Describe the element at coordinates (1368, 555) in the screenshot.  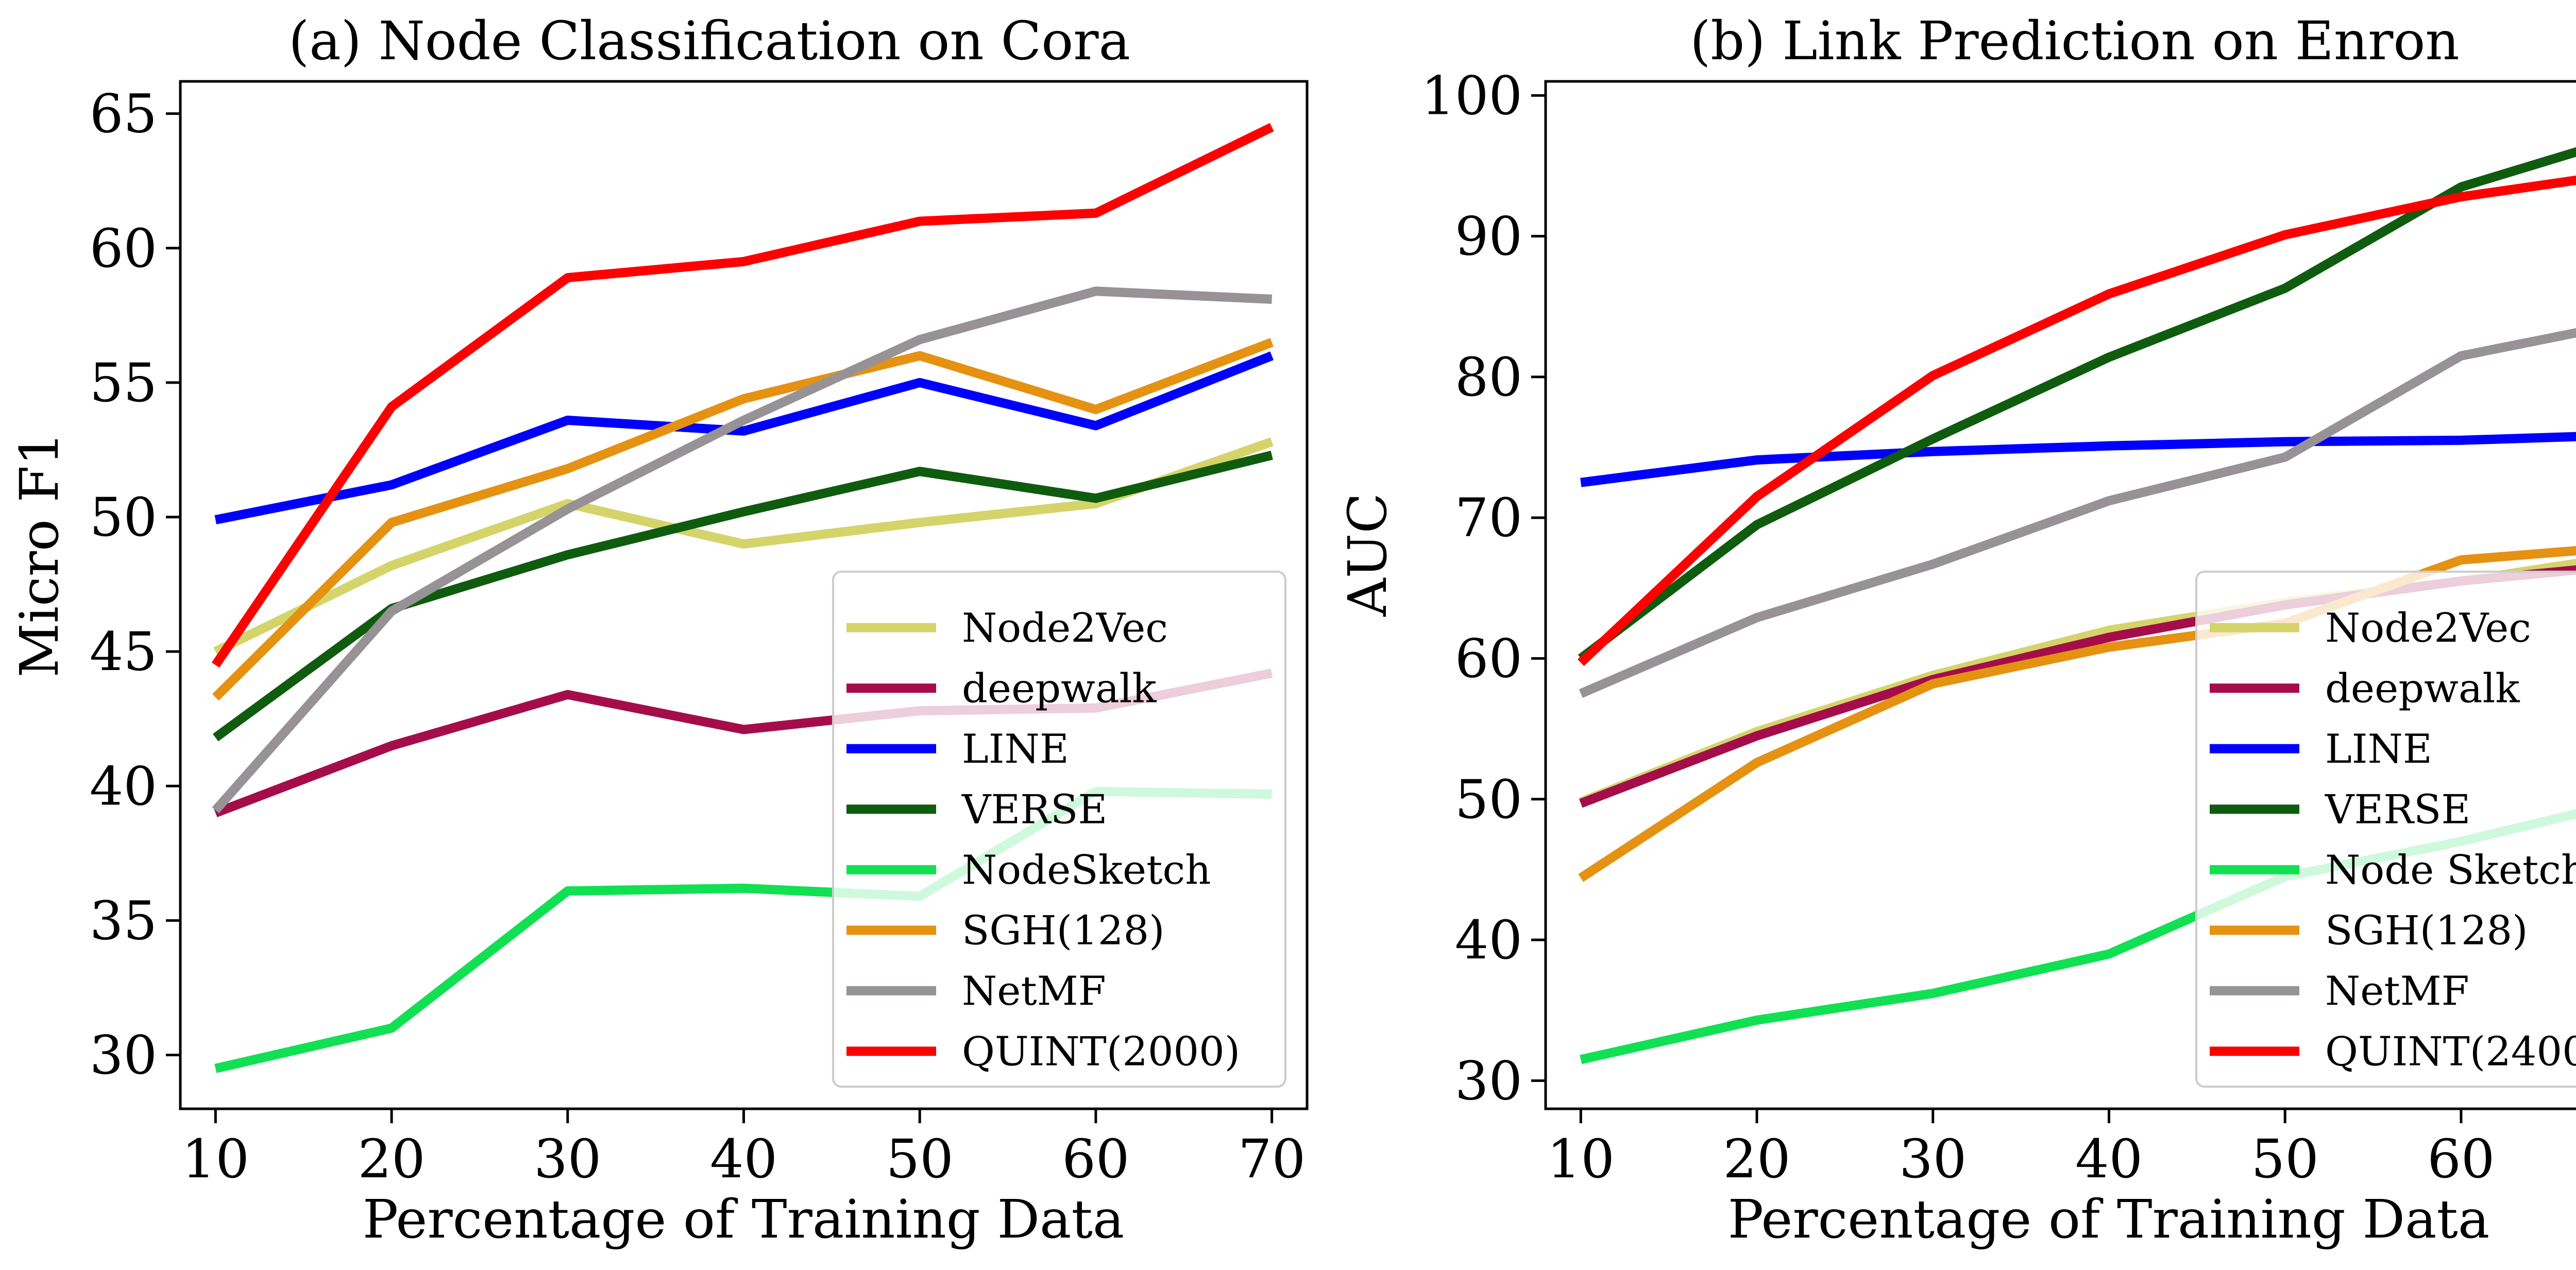
I see `y-axis-label-b: AUC` at that location.